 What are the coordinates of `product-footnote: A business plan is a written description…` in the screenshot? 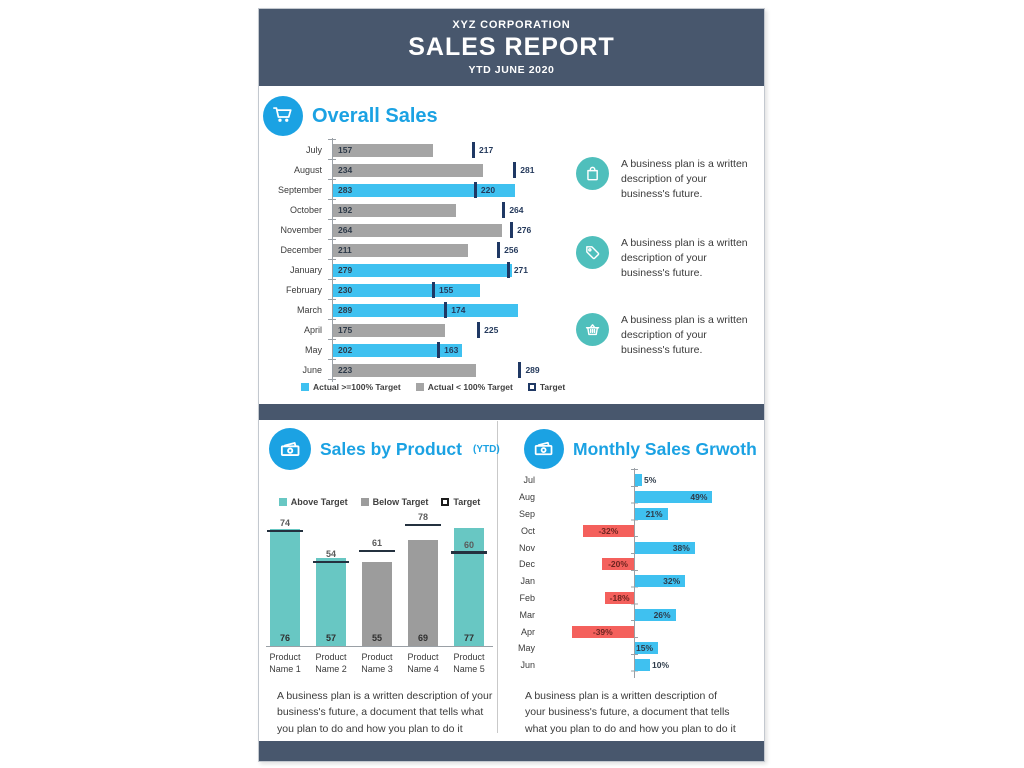 It's located at (385, 712).